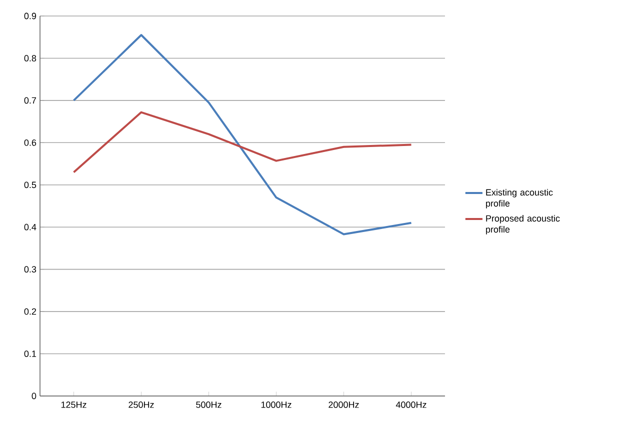 This screenshot has height=430, width=638. What do you see at coordinates (523, 224) in the screenshot?
I see `legend-label: Proposed acoustic profile` at bounding box center [523, 224].